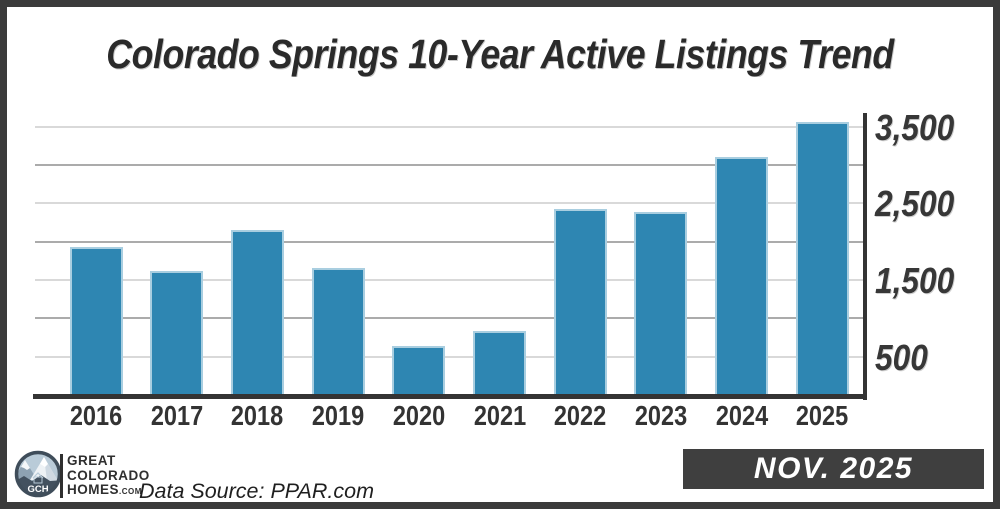 This screenshot has width=1000, height=509. Describe the element at coordinates (61, 476) in the screenshot. I see `logo-divider` at that location.